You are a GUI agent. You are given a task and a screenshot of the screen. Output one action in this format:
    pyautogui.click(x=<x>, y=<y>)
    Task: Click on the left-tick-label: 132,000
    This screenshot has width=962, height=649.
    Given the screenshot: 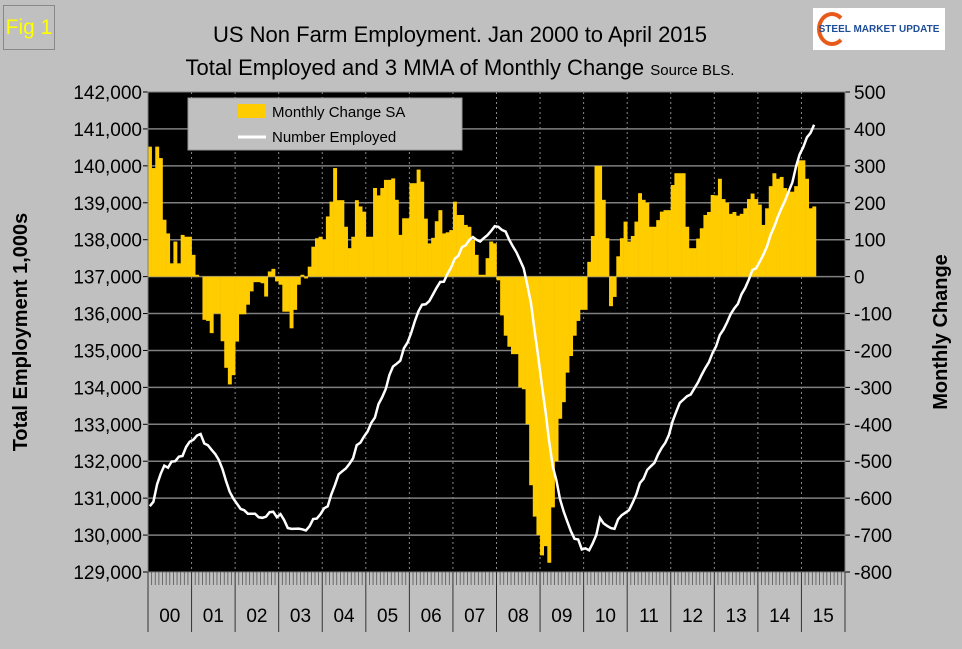 What is the action you would take?
    pyautogui.click(x=107, y=462)
    